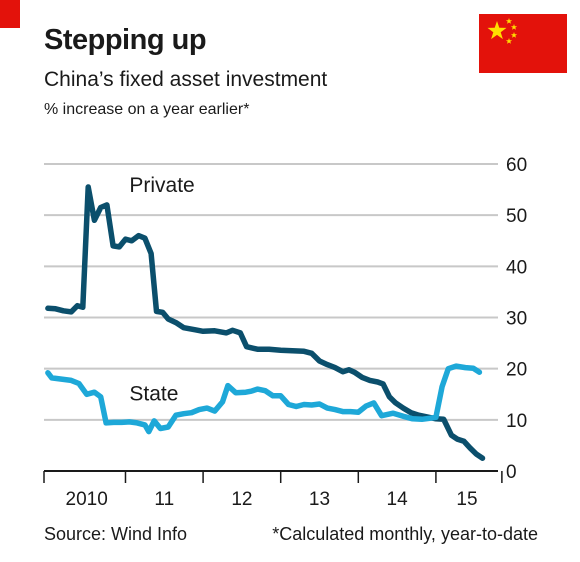 This screenshot has width=580, height=562. What do you see at coordinates (516, 216) in the screenshot?
I see `y-tick-label: 50` at bounding box center [516, 216].